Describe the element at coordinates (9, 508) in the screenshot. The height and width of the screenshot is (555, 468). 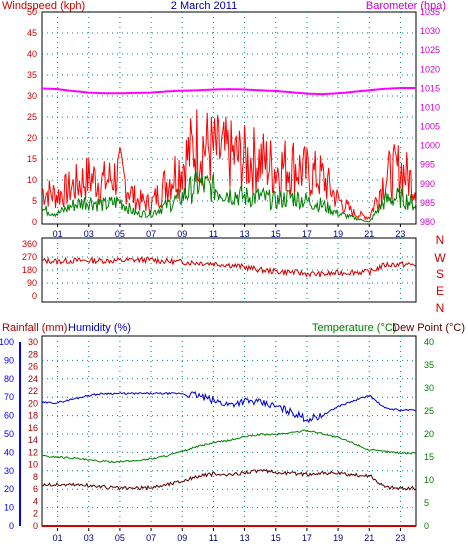
I see `rainfall-tick-label: 10` at that location.